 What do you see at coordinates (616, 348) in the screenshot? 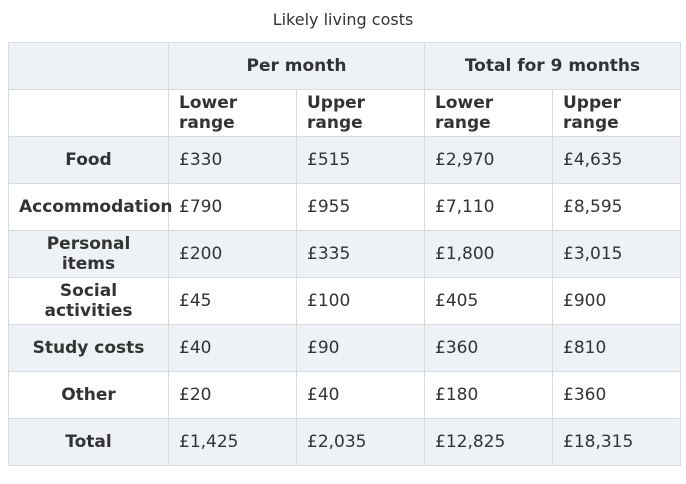
I see `table-cell: £810` at bounding box center [616, 348].